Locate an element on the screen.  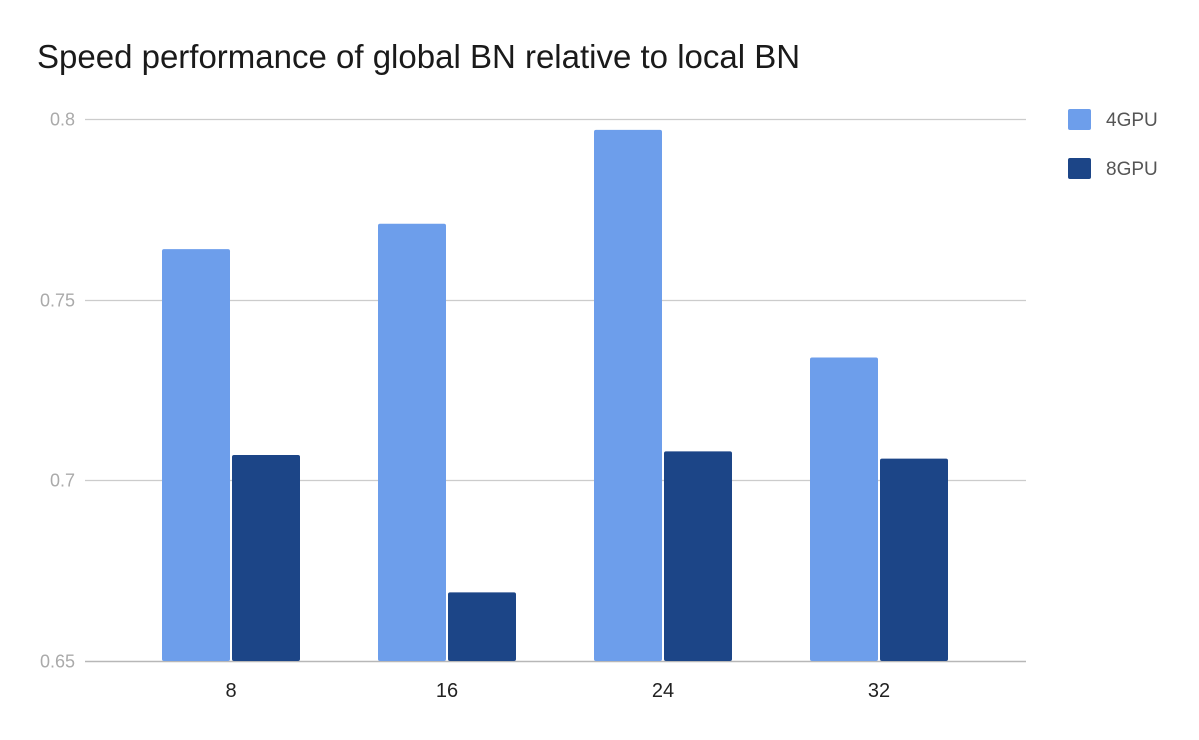
x-tick-label: 16 is located at coordinates (447, 691).